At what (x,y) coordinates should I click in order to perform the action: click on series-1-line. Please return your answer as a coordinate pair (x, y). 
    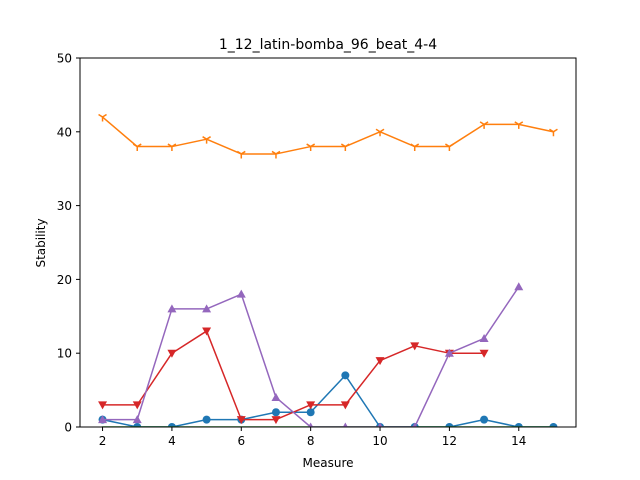
    Looking at the image, I should click on (328, 400).